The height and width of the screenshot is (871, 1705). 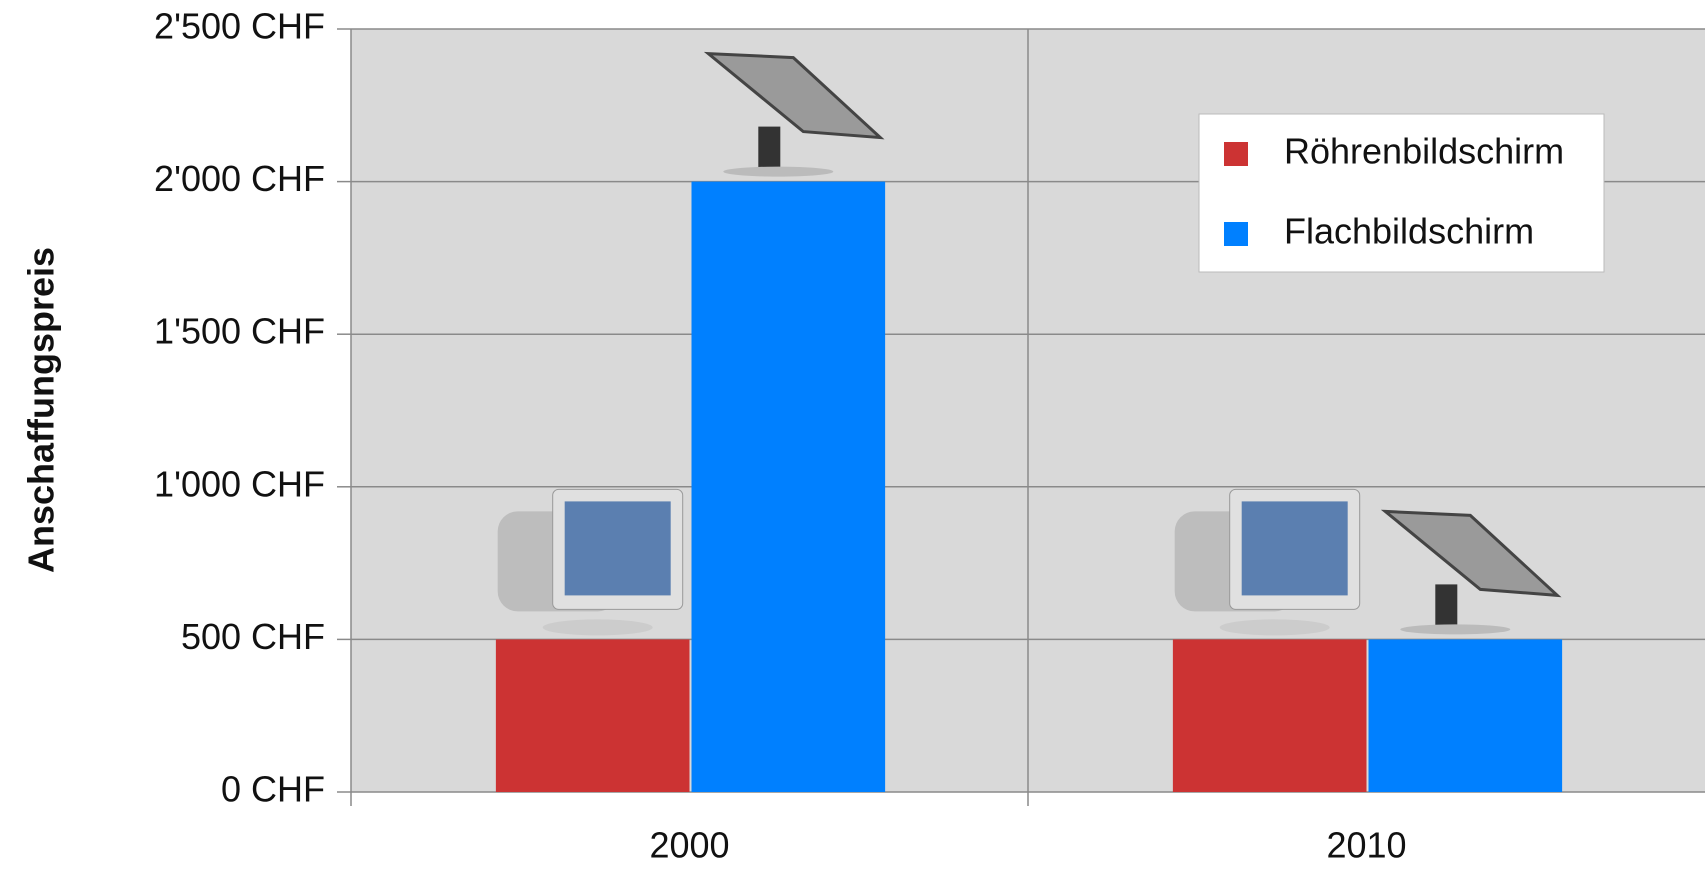 What do you see at coordinates (1409, 231) in the screenshot?
I see `legend-label: Flachbildschirm` at bounding box center [1409, 231].